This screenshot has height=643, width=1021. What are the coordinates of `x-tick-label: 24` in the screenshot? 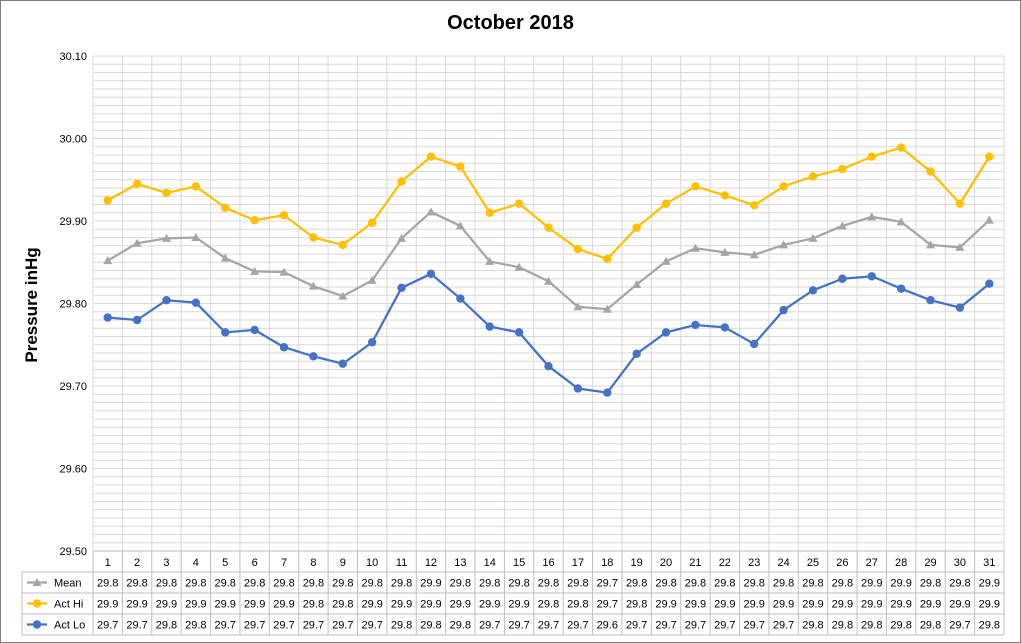 It's located at (783, 563).